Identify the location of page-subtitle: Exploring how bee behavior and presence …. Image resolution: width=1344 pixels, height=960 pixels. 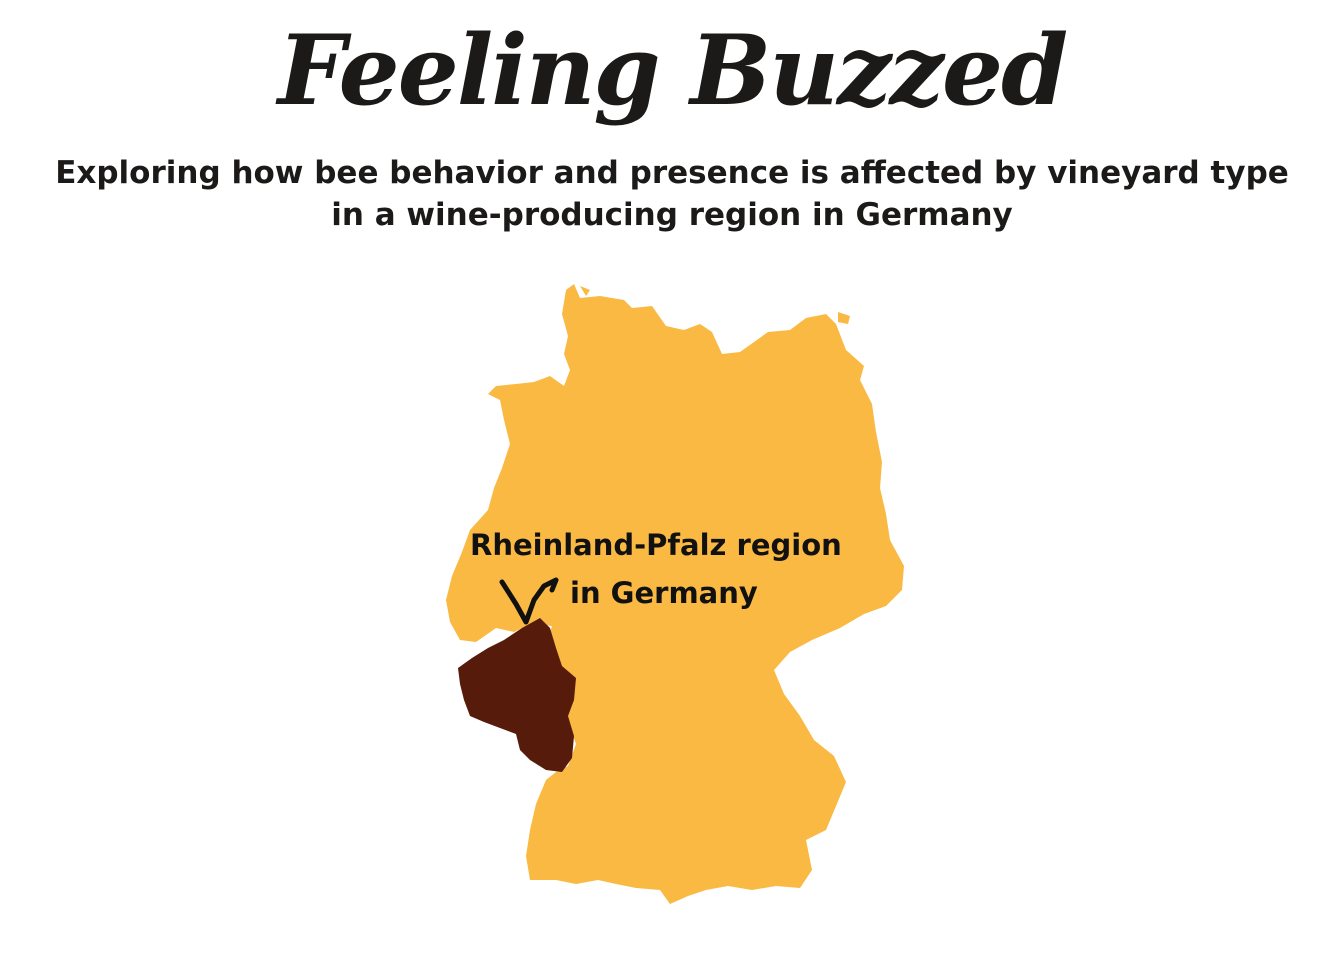
(672, 194).